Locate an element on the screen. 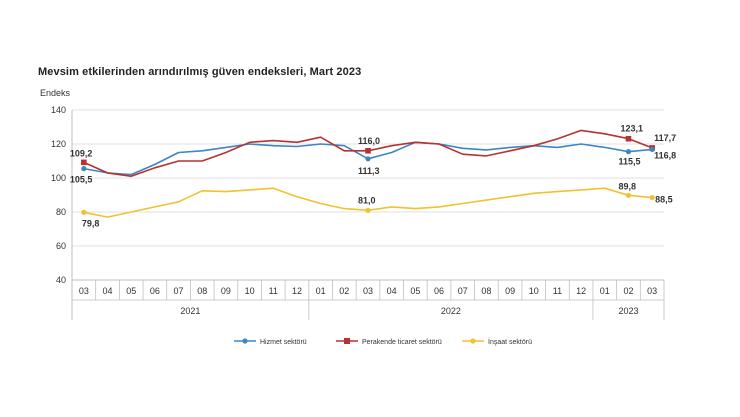 The width and height of the screenshot is (740, 417). year-label: 2021 is located at coordinates (190, 311).